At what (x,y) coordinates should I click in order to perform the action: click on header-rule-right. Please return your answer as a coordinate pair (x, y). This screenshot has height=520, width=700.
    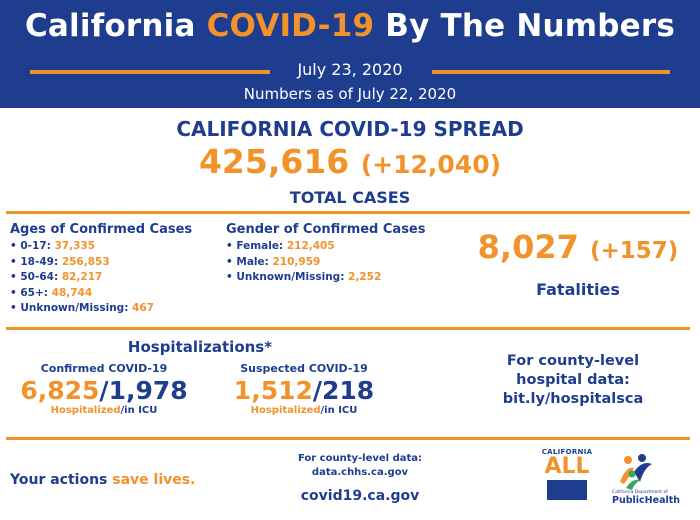
    Looking at the image, I should click on (551, 72).